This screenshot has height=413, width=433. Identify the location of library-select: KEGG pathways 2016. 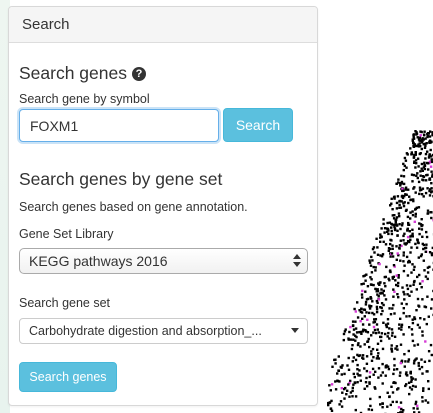
(163, 261).